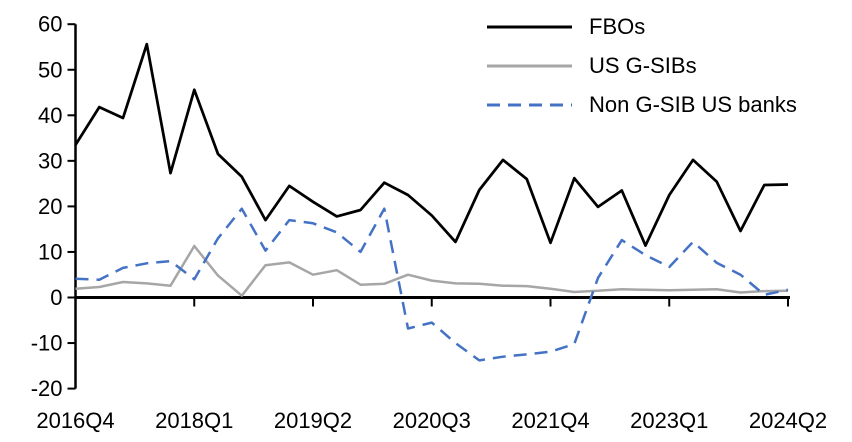 This screenshot has height=442, width=852. What do you see at coordinates (669, 420) in the screenshot?
I see `x-tick-label: 2023Q1` at bounding box center [669, 420].